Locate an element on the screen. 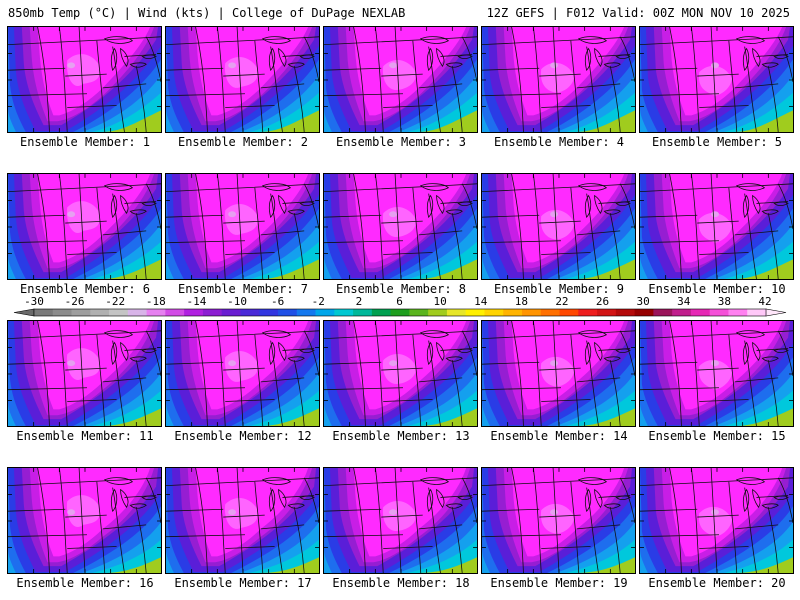 The height and width of the screenshot is (600, 800). ensemble-member-label: Ensemble Member: 6 is located at coordinates (85, 289).